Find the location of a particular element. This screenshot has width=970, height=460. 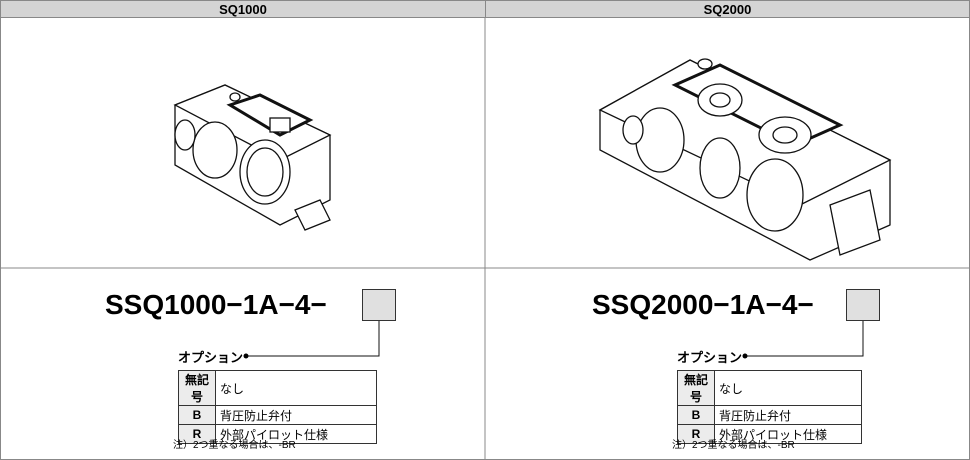

column-header: SQ2000 is located at coordinates (727, 9).